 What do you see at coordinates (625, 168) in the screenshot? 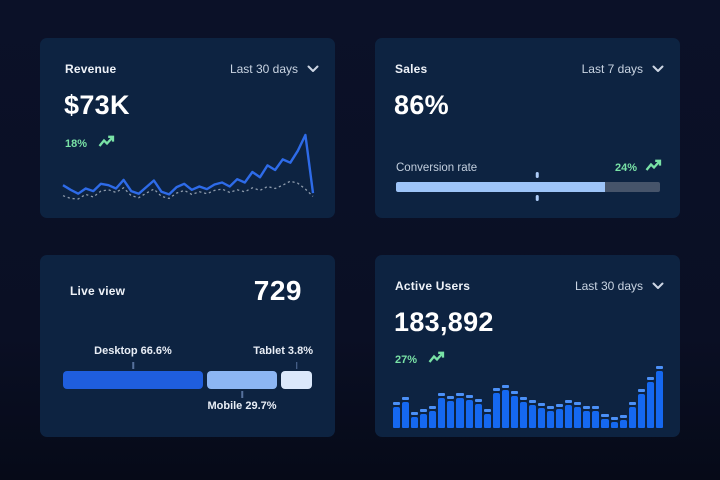
I see `sales-delta: 24%` at bounding box center [625, 168].